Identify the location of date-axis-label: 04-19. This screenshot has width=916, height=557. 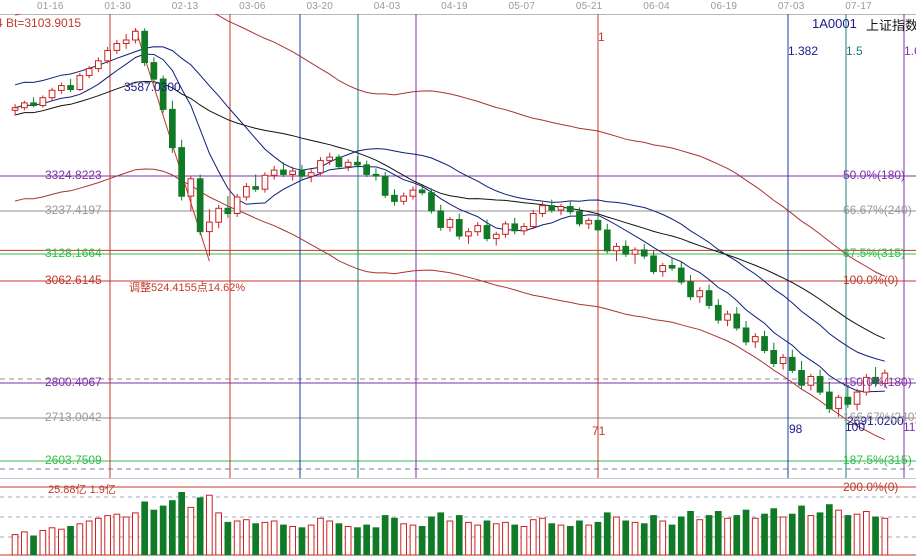
(454, 6).